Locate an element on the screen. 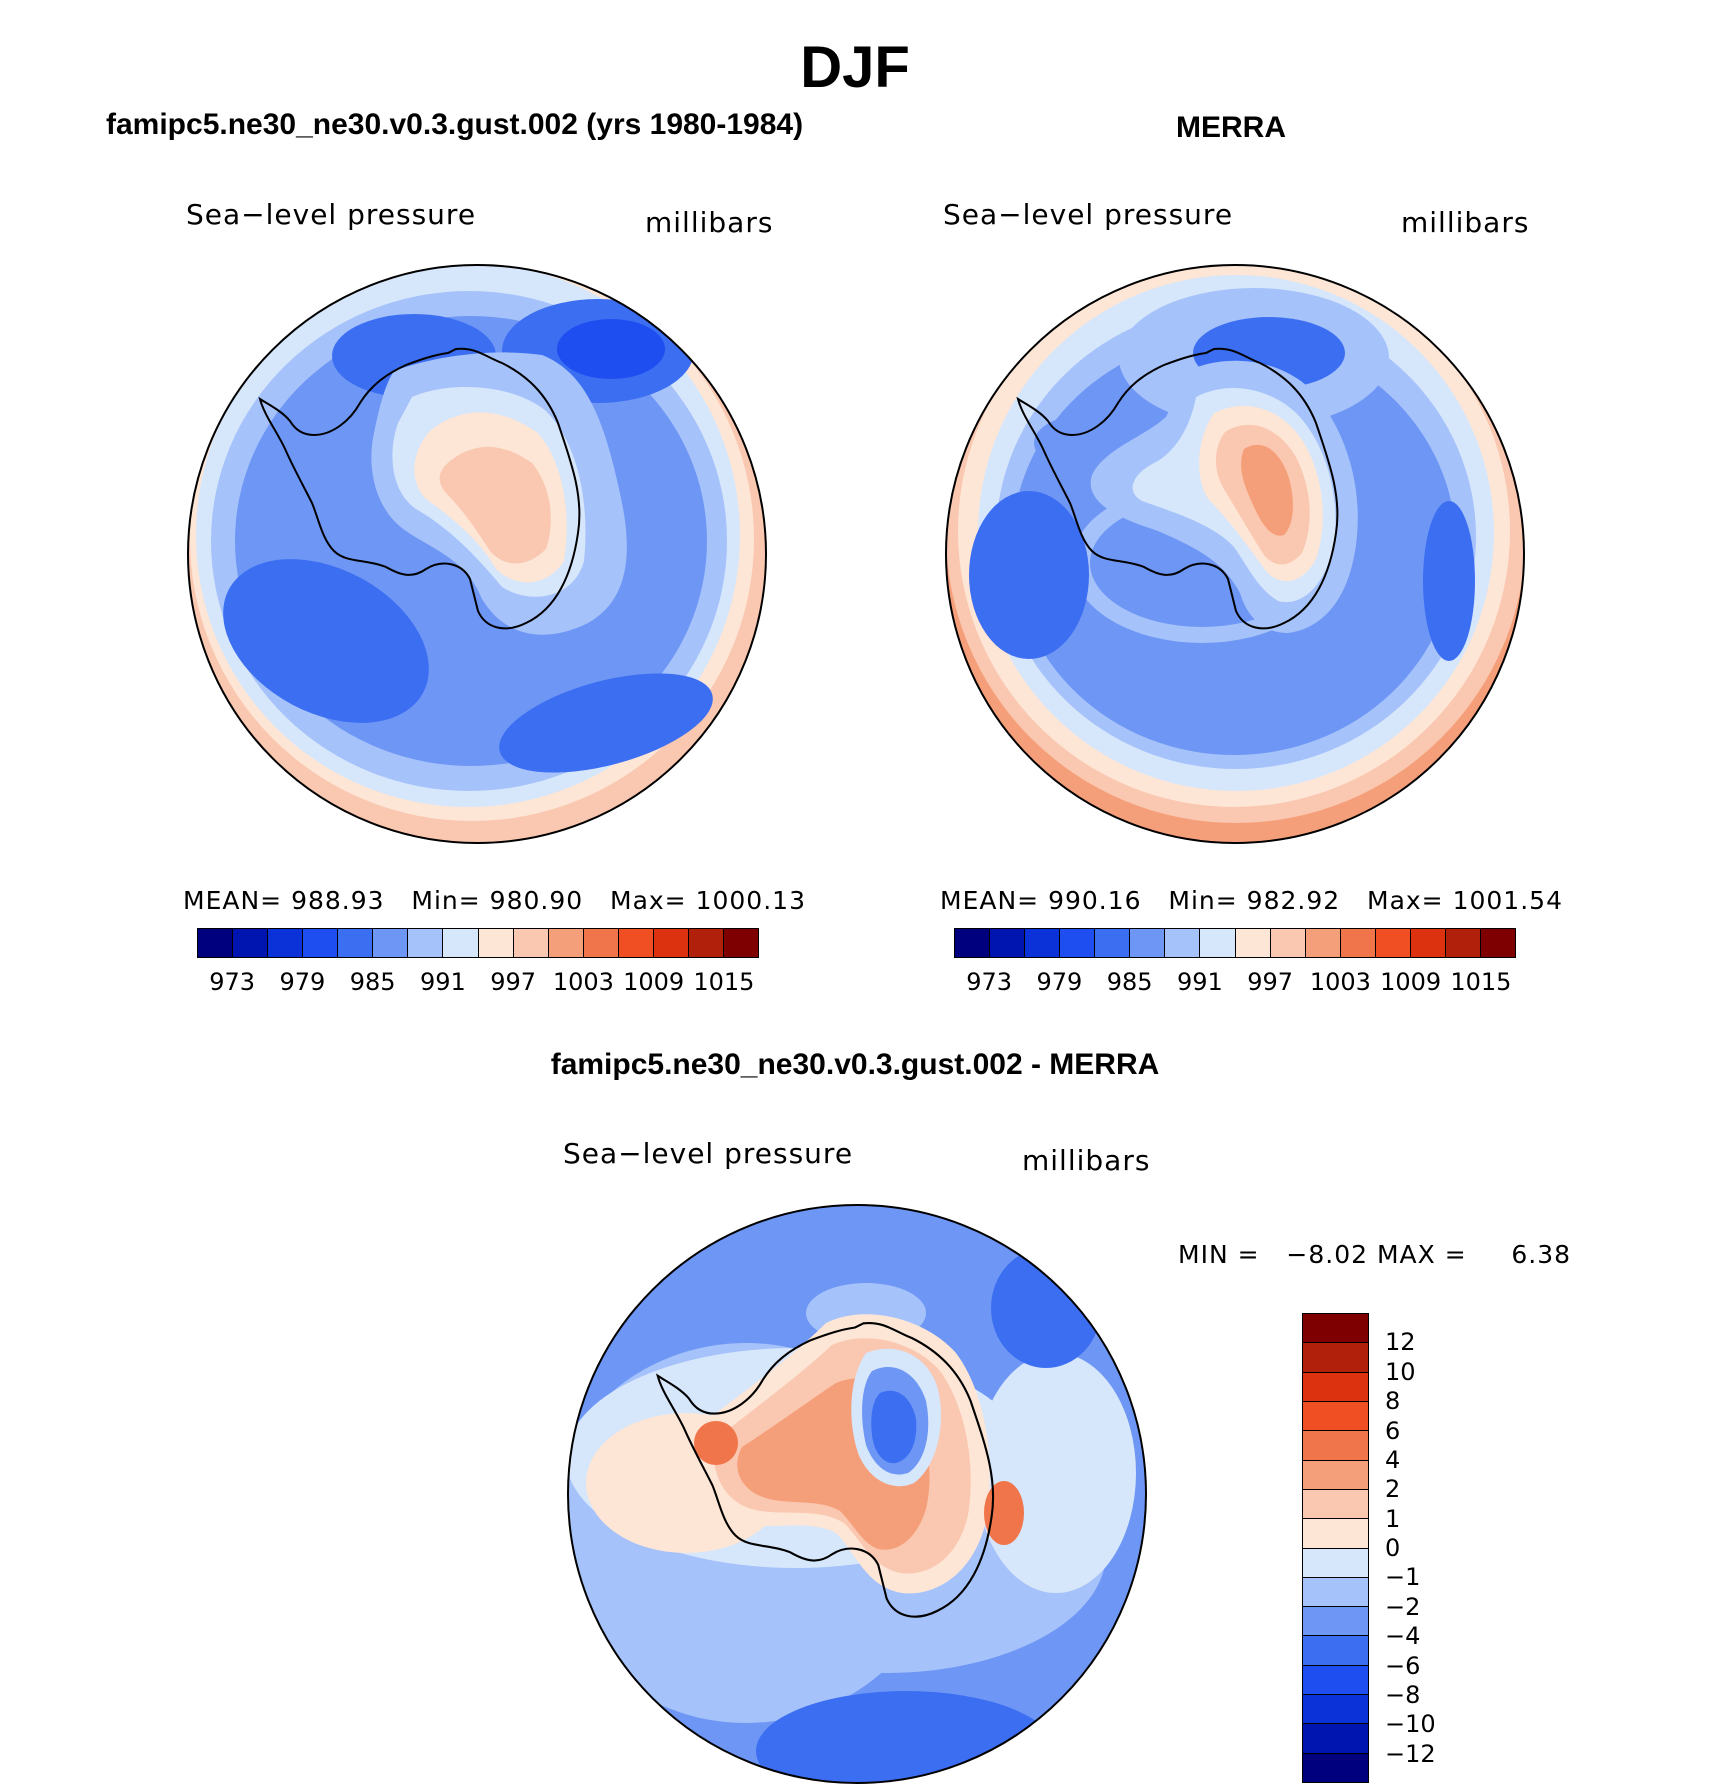  panel2-colorbar-tick-label: 973 is located at coordinates (989, 982).